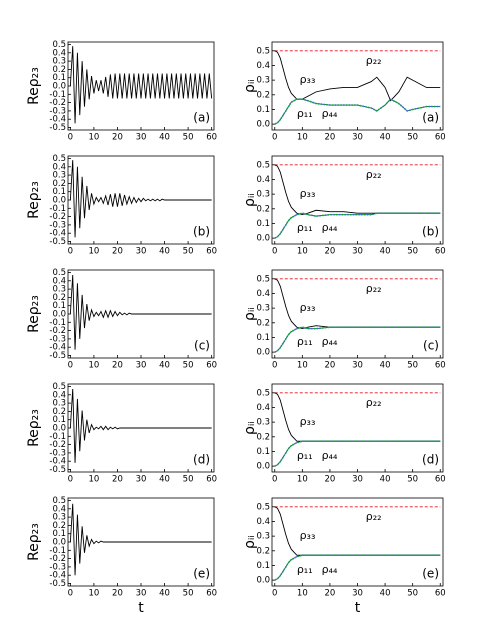 The image size is (491, 635). I want to click on y-tick-label: -0.2, so click(57, 217).